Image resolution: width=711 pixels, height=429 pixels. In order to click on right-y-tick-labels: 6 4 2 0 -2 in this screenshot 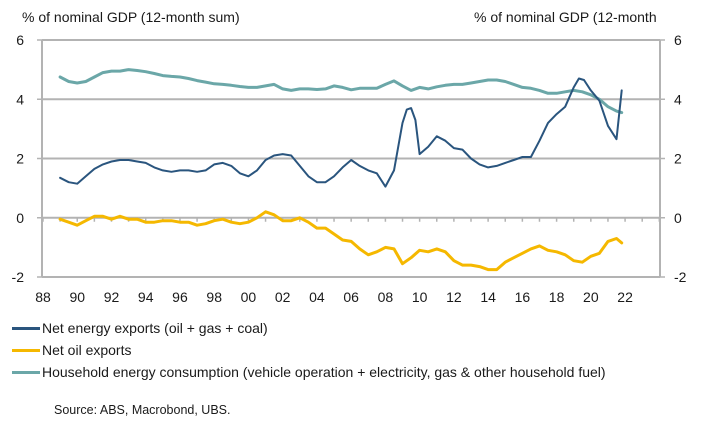, I will do `click(680, 158)`.